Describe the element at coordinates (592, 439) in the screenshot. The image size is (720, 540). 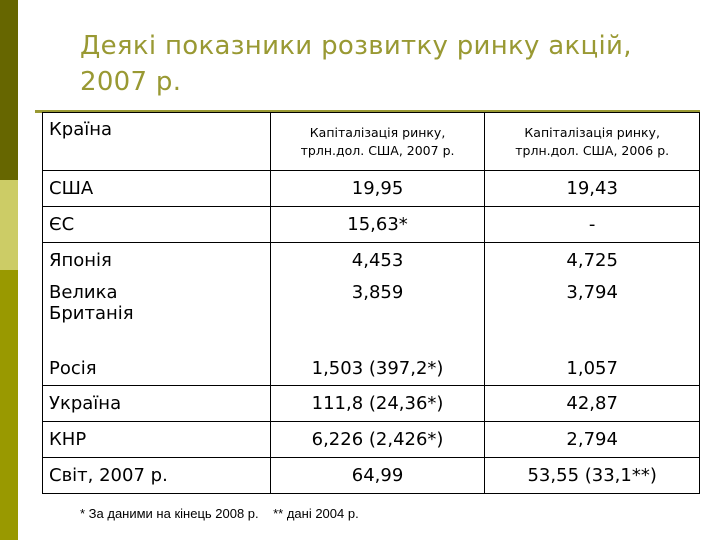
I see `table-cell: 2,794` at that location.